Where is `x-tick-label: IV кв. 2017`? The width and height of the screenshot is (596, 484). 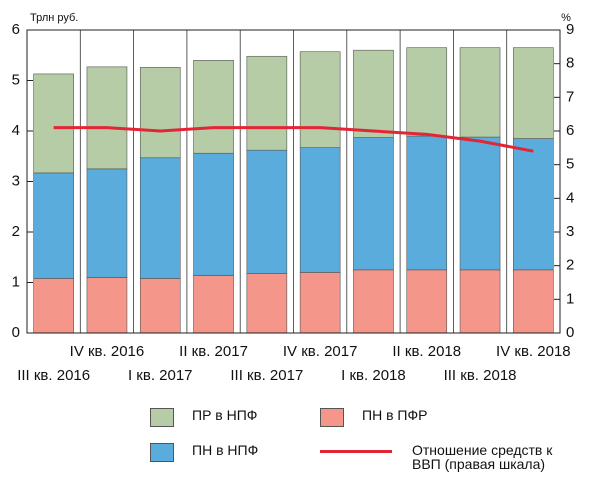 x-tick-label: IV кв. 2017 is located at coordinates (320, 351).